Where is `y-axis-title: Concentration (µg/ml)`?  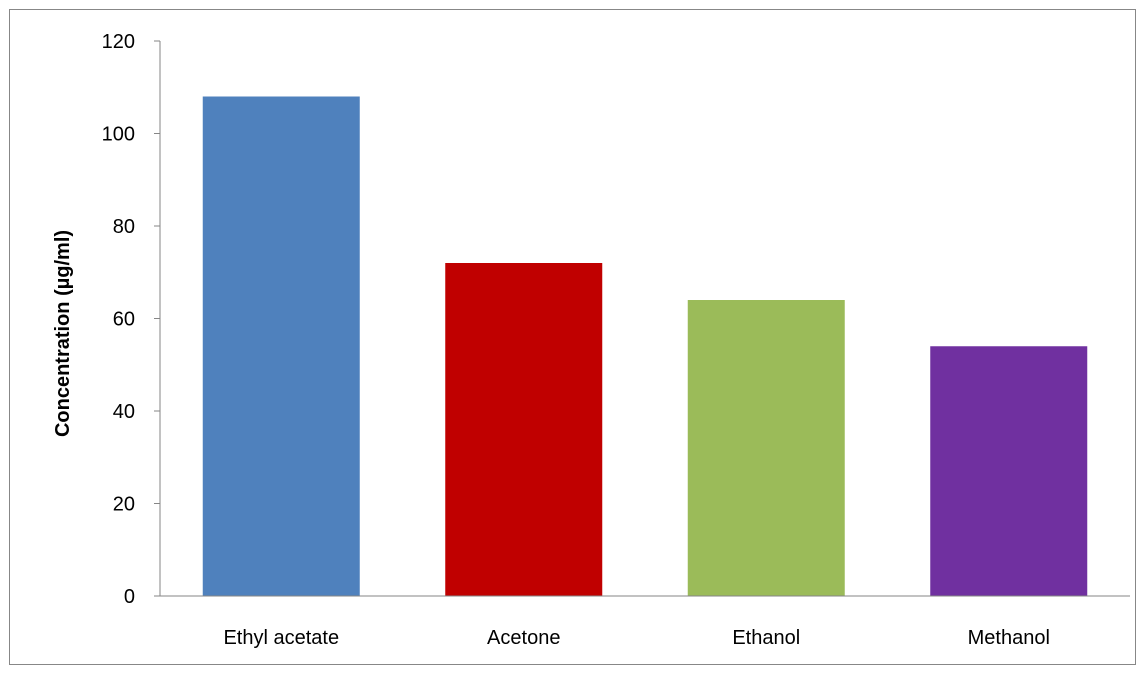
y-axis-title: Concentration (µg/ml) is located at coordinates (63, 333).